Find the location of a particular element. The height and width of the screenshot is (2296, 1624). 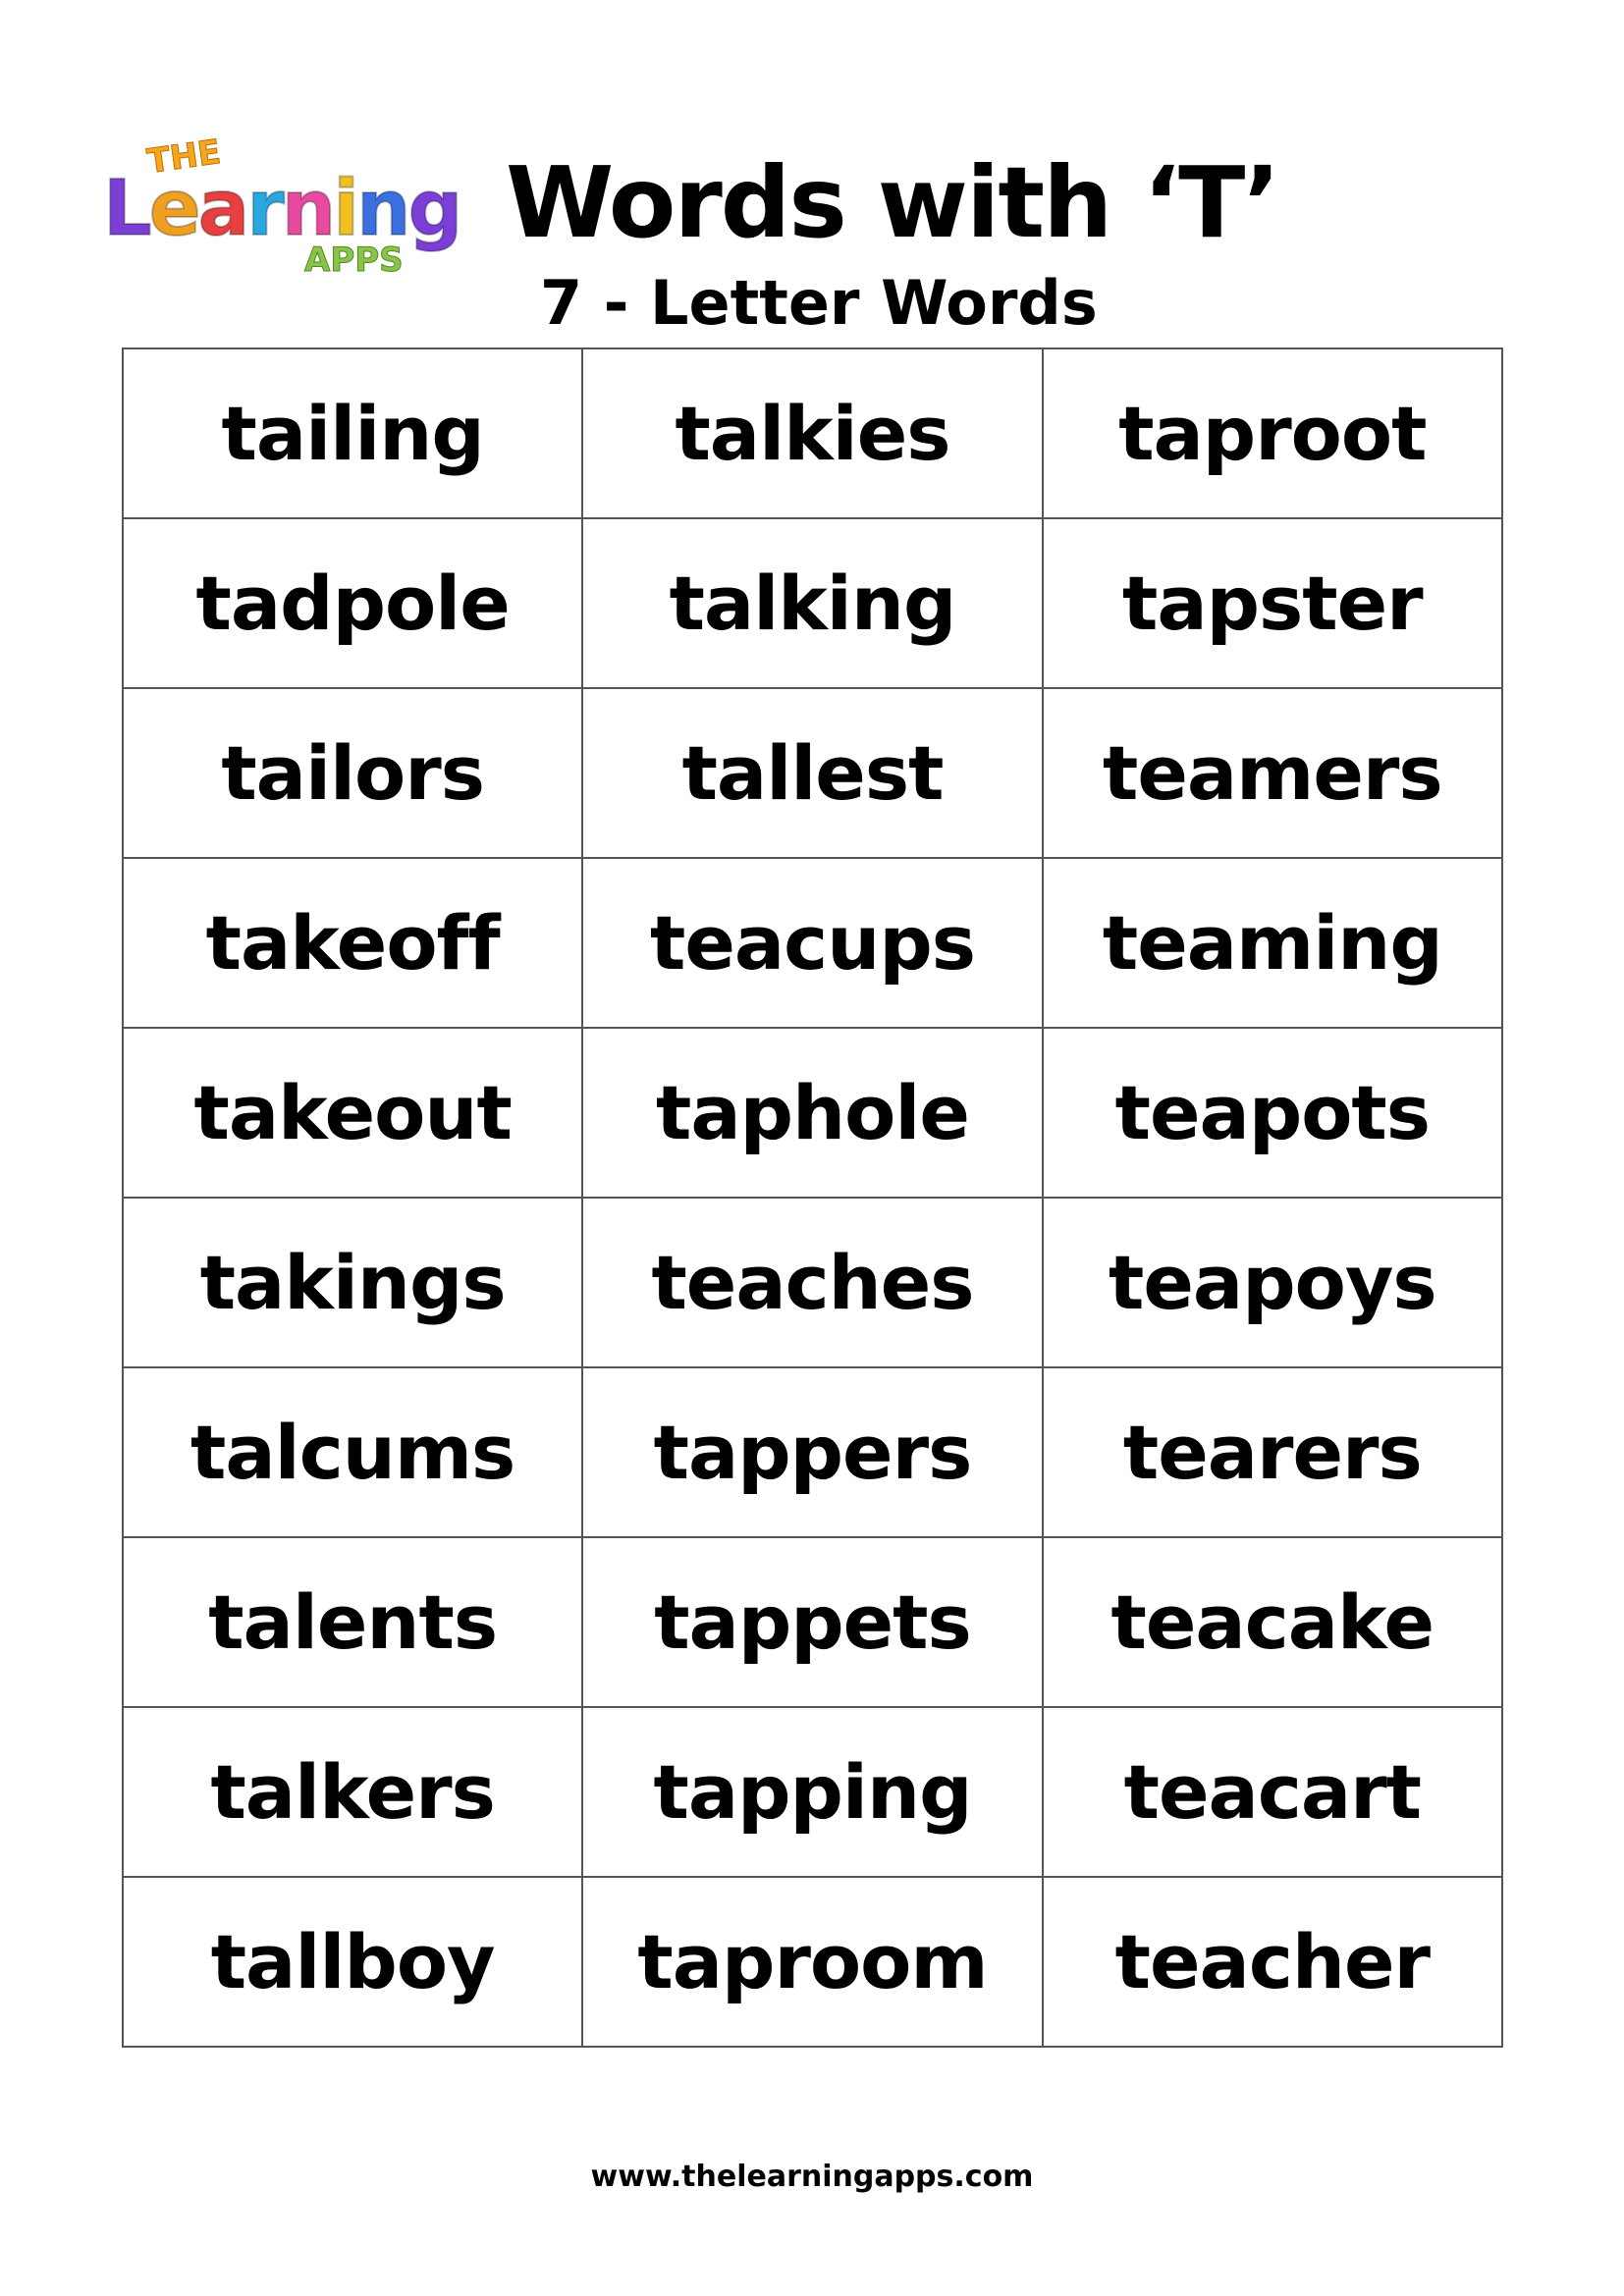

table-row: takeout taphole teapots is located at coordinates (812, 1113).